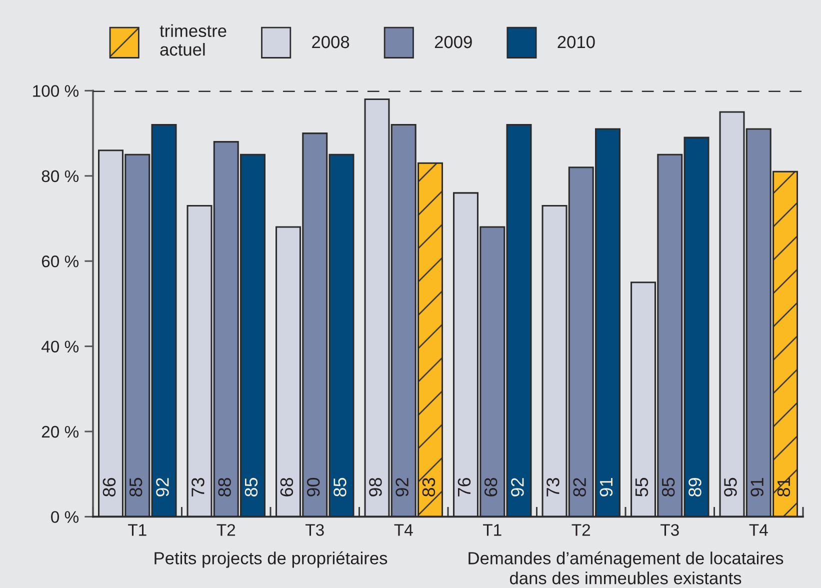 This screenshot has height=588, width=821. I want to click on data-label: 55, so click(641, 487).